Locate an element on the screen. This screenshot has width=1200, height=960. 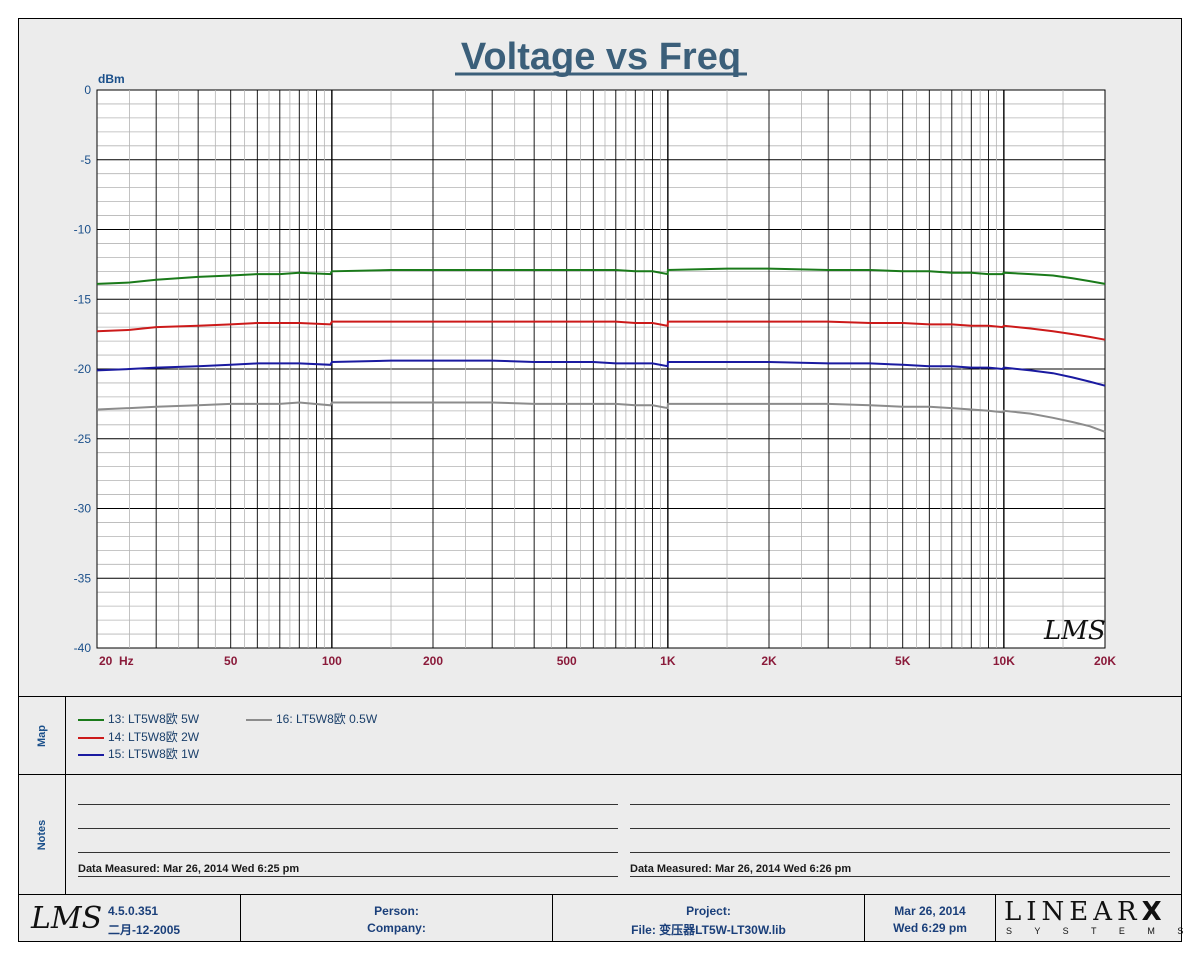
y-tick-label: -30 is located at coordinates (83, 509).